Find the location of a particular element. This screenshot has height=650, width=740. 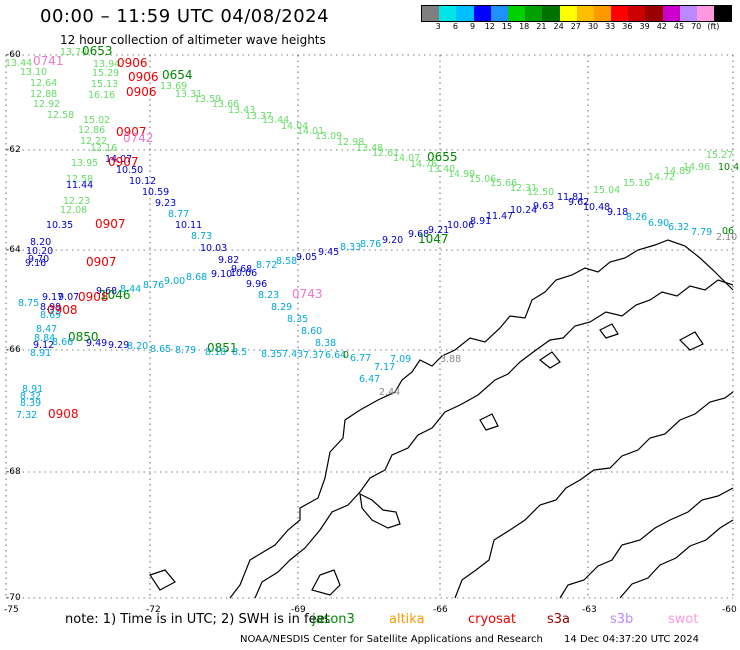

wave-height-label: 8.44 is located at coordinates (130, 289).